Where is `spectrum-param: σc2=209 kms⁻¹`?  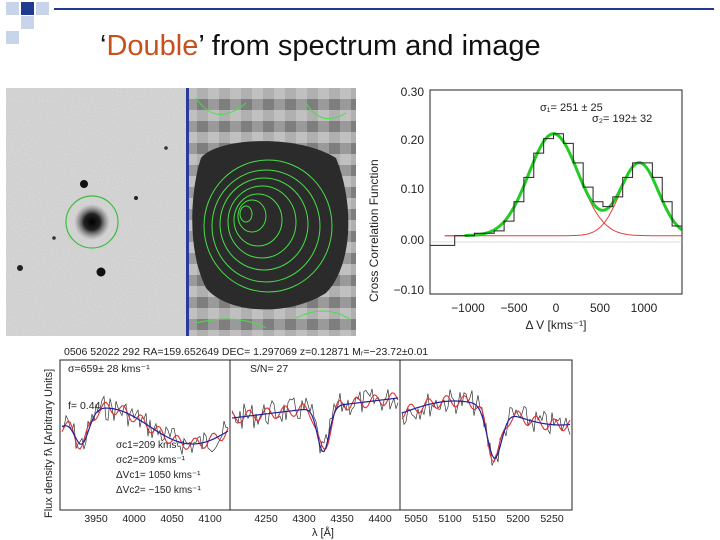 spectrum-param: σc2=209 kms⁻¹ is located at coordinates (151, 460).